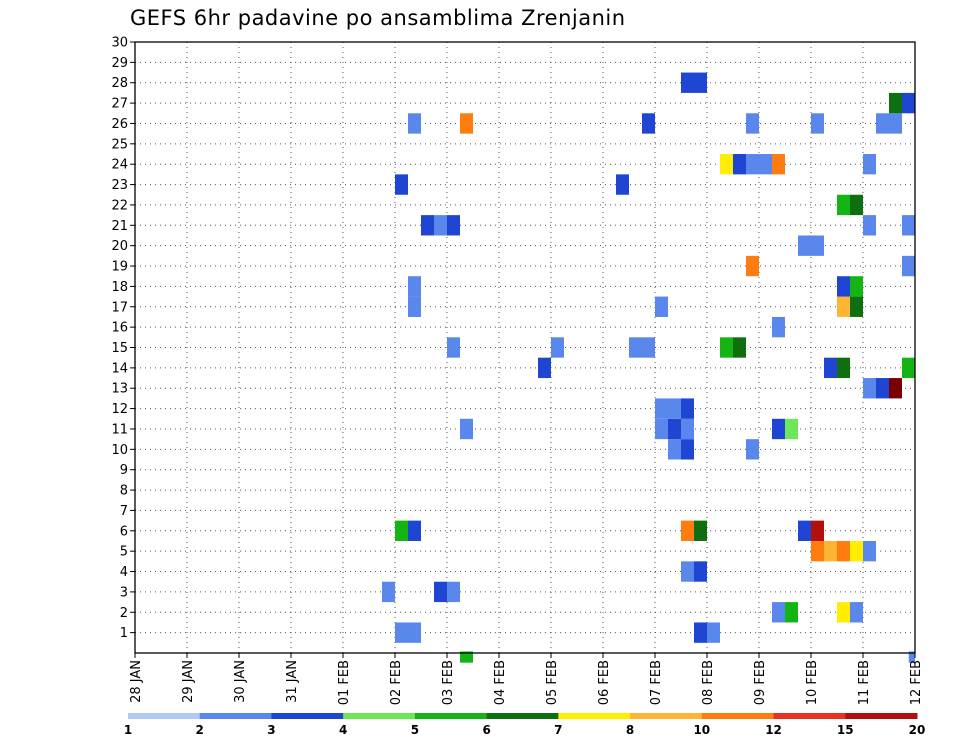 This screenshot has width=960, height=742. Describe the element at coordinates (845, 730) in the screenshot. I see `colorbar-label: 15` at that location.